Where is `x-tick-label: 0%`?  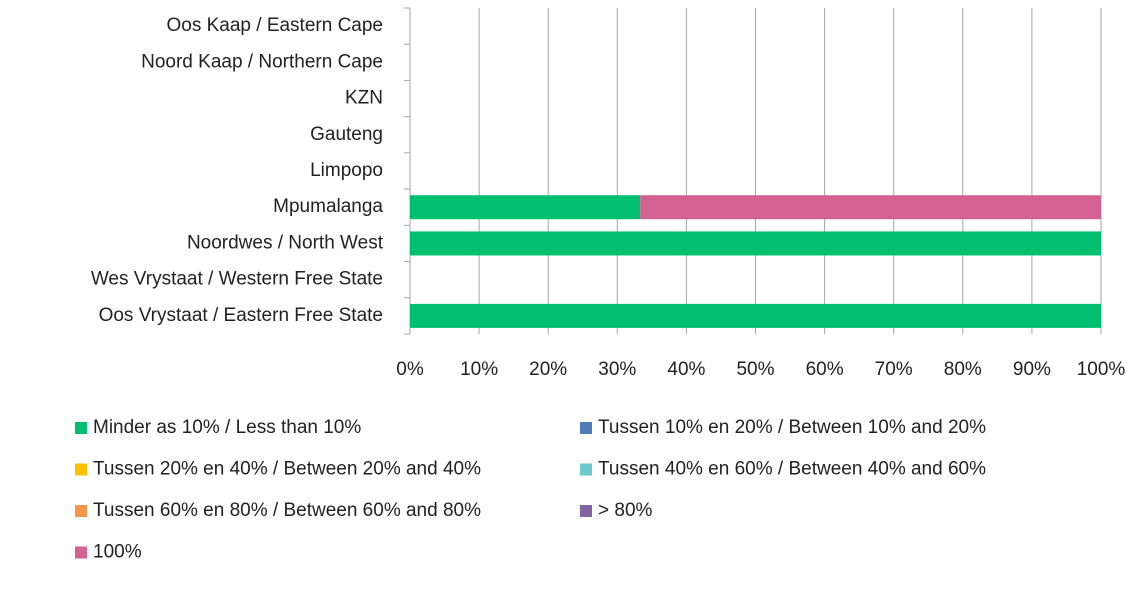
x-tick-label: 0% is located at coordinates (410, 369).